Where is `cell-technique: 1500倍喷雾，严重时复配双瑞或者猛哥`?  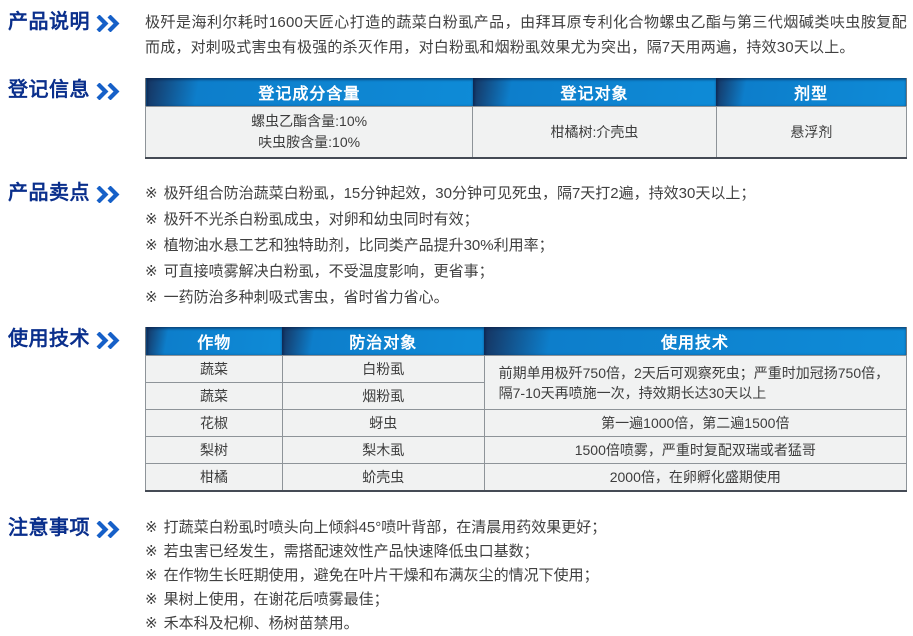
cell-technique: 1500倍喷雾，严重时复配双瑞或者猛哥 is located at coordinates (695, 450).